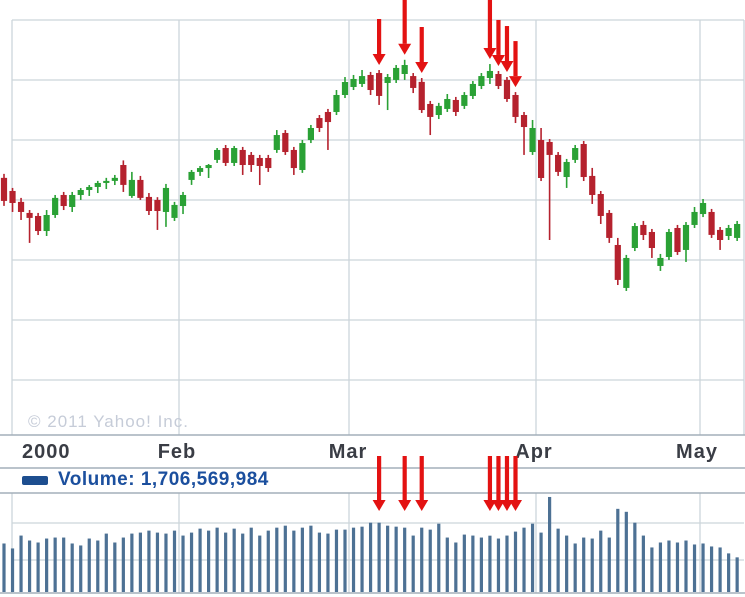 The width and height of the screenshot is (745, 597). Describe the element at coordinates (697, 452) in the screenshot. I see `month-label-may: May` at that location.